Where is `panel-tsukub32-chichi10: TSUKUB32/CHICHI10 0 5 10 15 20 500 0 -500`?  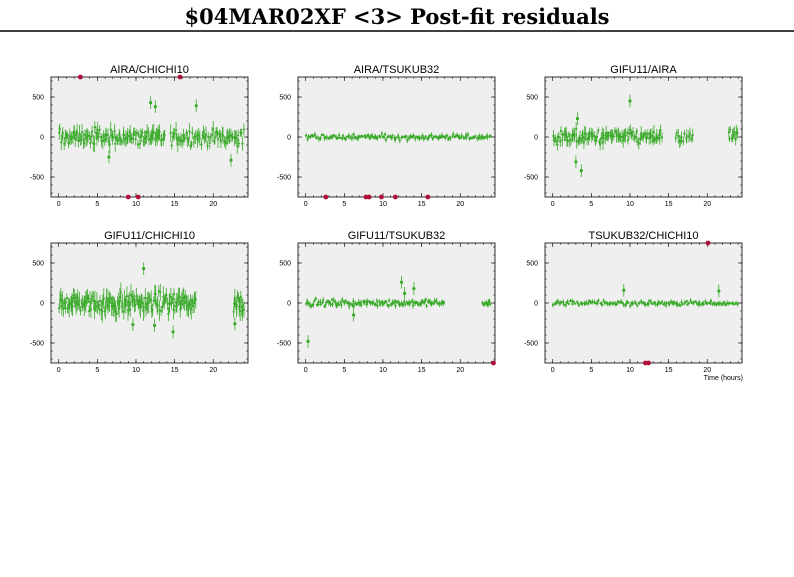 panel-tsukub32-chichi10: TSUKUB32/CHICHI10 0 5 10 15 20 500 0 -500 is located at coordinates (633, 302).